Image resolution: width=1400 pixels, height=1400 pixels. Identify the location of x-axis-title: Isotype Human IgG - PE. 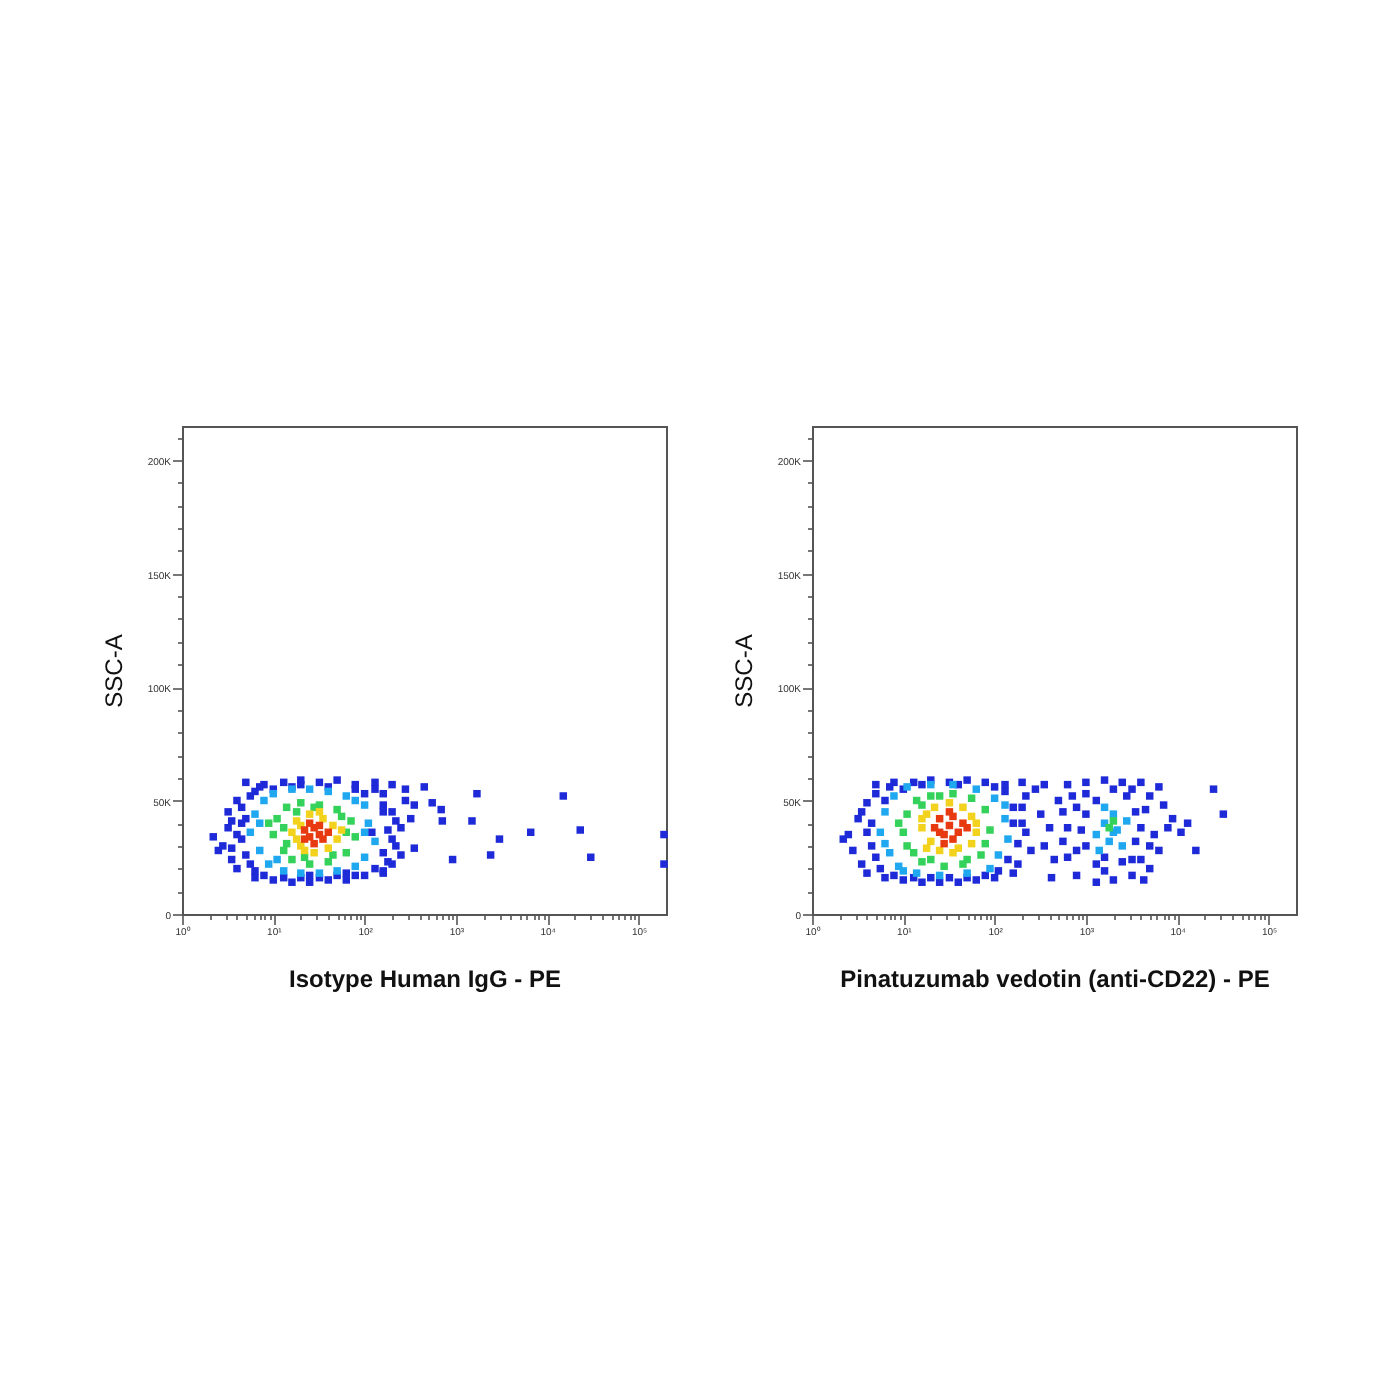
(425, 979).